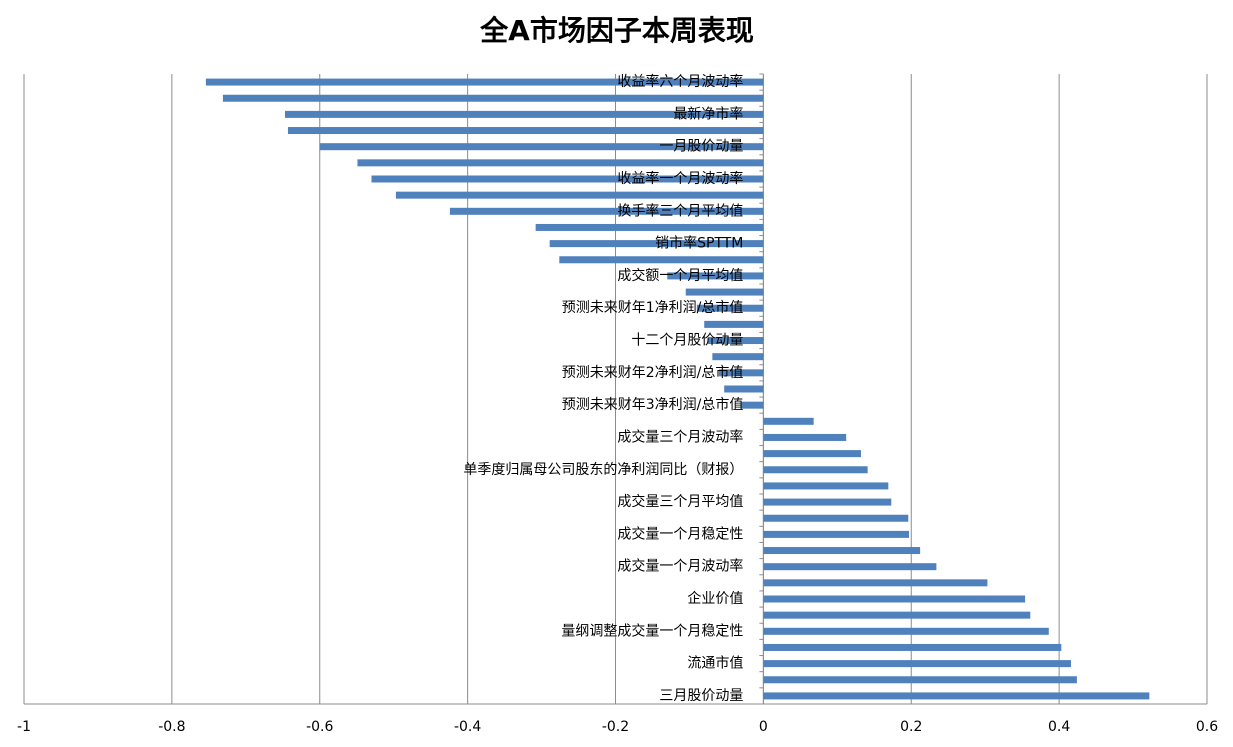 The width and height of the screenshot is (1233, 747). What do you see at coordinates (715, 663) in the screenshot?
I see `y-tick-label: 流通市值` at bounding box center [715, 663].